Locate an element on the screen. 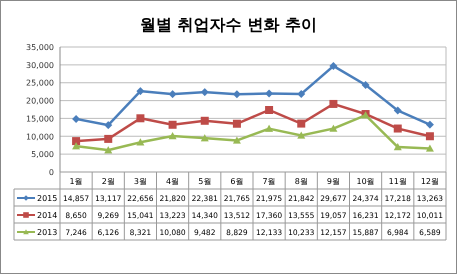 This screenshot has height=274, width=457. y-tick-label: 20,000 is located at coordinates (40, 101).